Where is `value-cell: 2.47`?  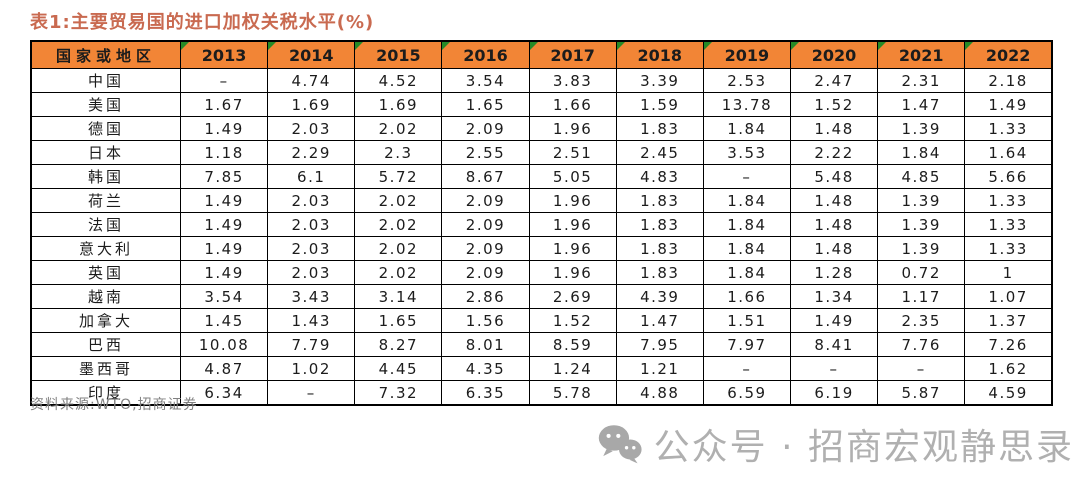
value-cell: 2.47 is located at coordinates (834, 80).